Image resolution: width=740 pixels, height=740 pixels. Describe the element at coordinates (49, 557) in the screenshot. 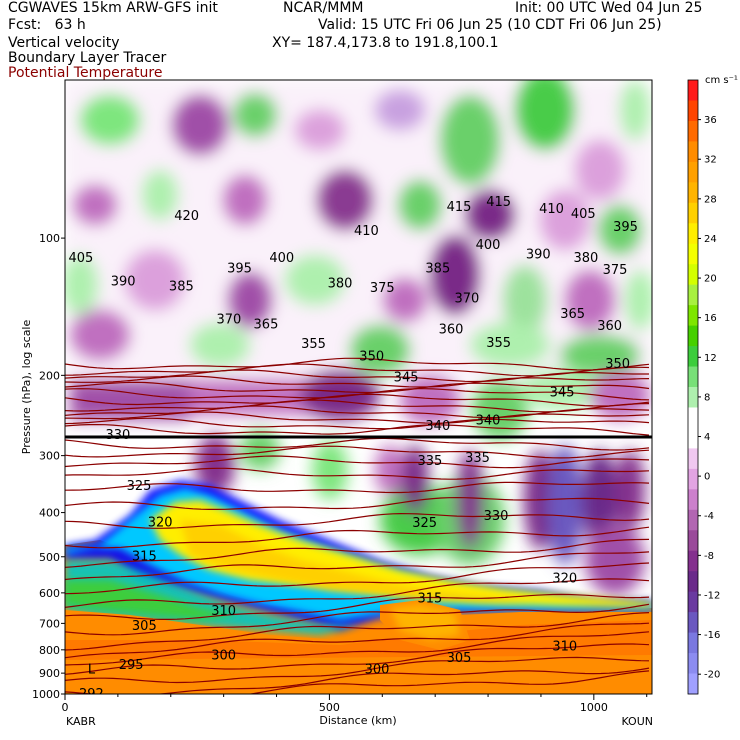

I see `y-tick-label: 500` at that location.